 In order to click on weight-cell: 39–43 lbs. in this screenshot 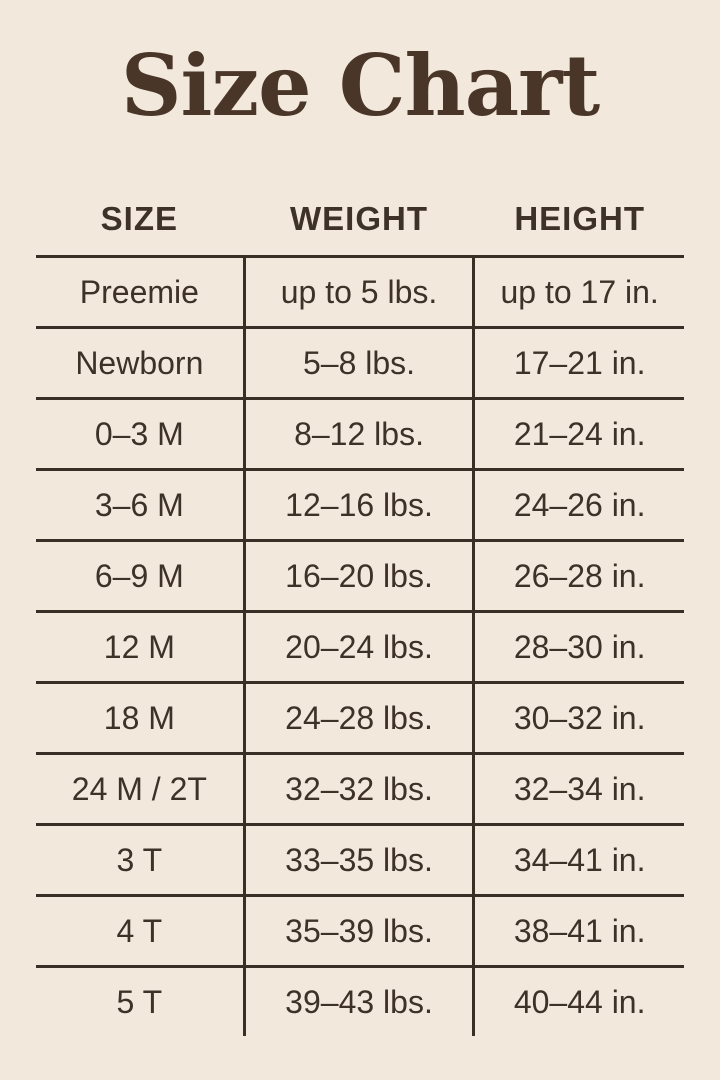, I will do `click(359, 1002)`.